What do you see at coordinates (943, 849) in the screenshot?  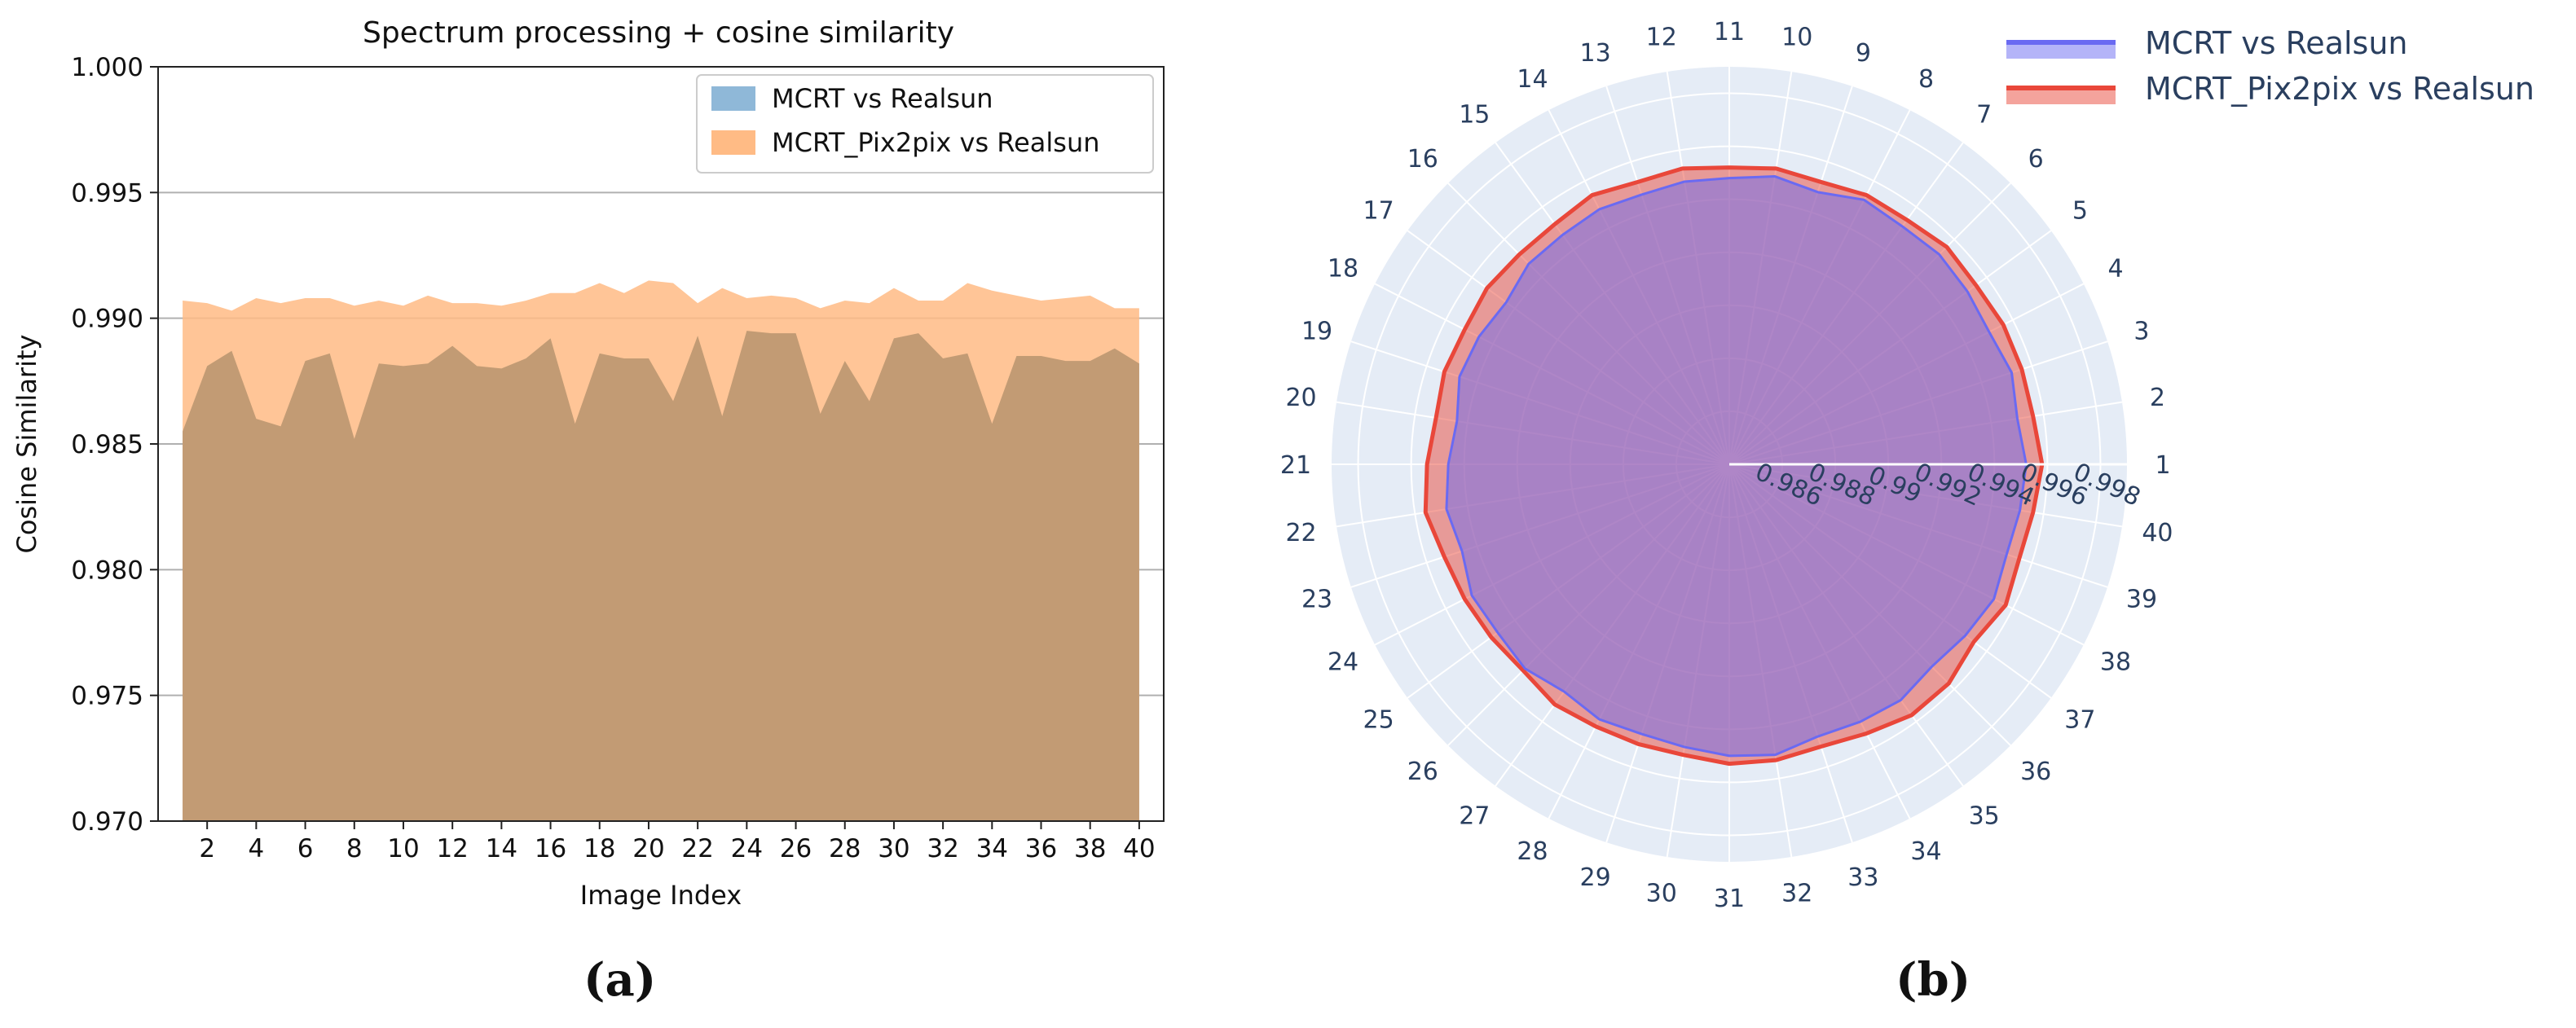 I see `x-tick-label: 32` at bounding box center [943, 849].